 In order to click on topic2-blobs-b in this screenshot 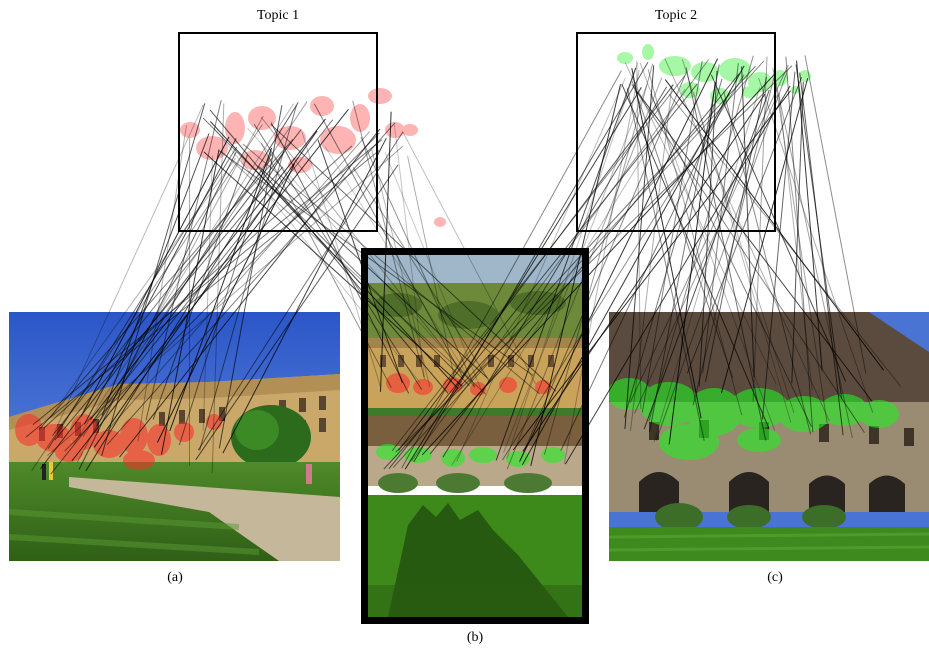, I will do `click(470, 455)`.